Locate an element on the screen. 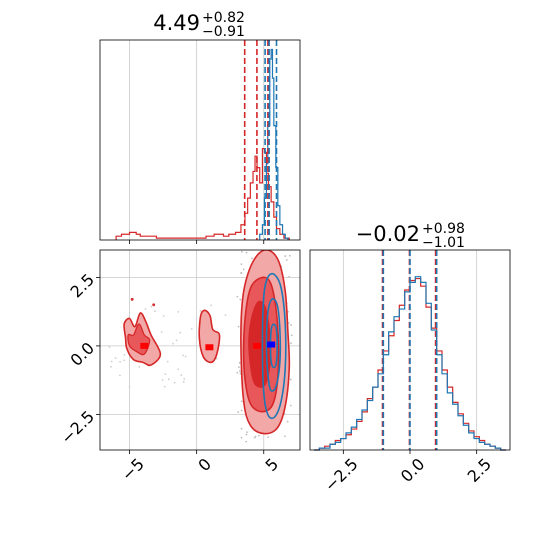 This screenshot has height=550, width=550. blue-contour-middle is located at coordinates (273, 345).